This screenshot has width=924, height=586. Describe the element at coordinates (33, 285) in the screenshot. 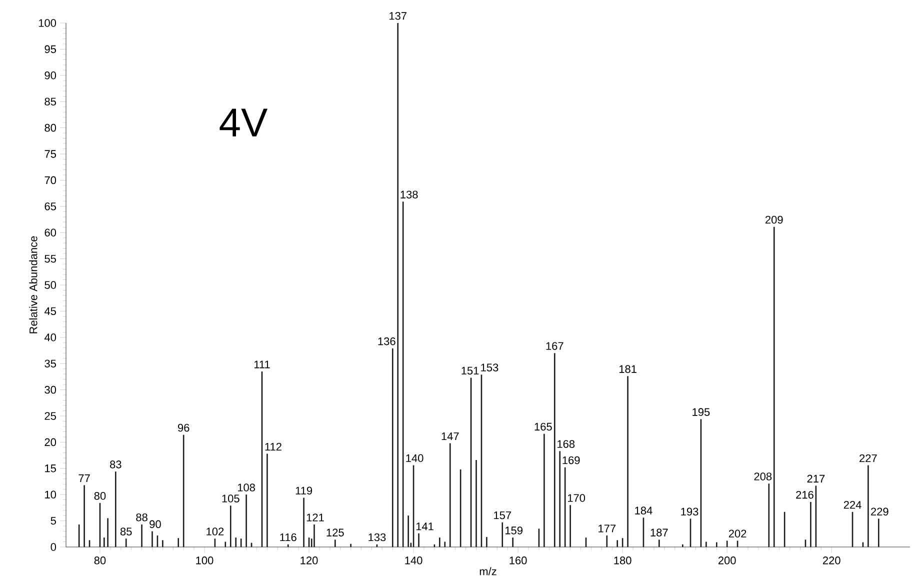

I see `y-axis-title: Relative Abundance` at that location.